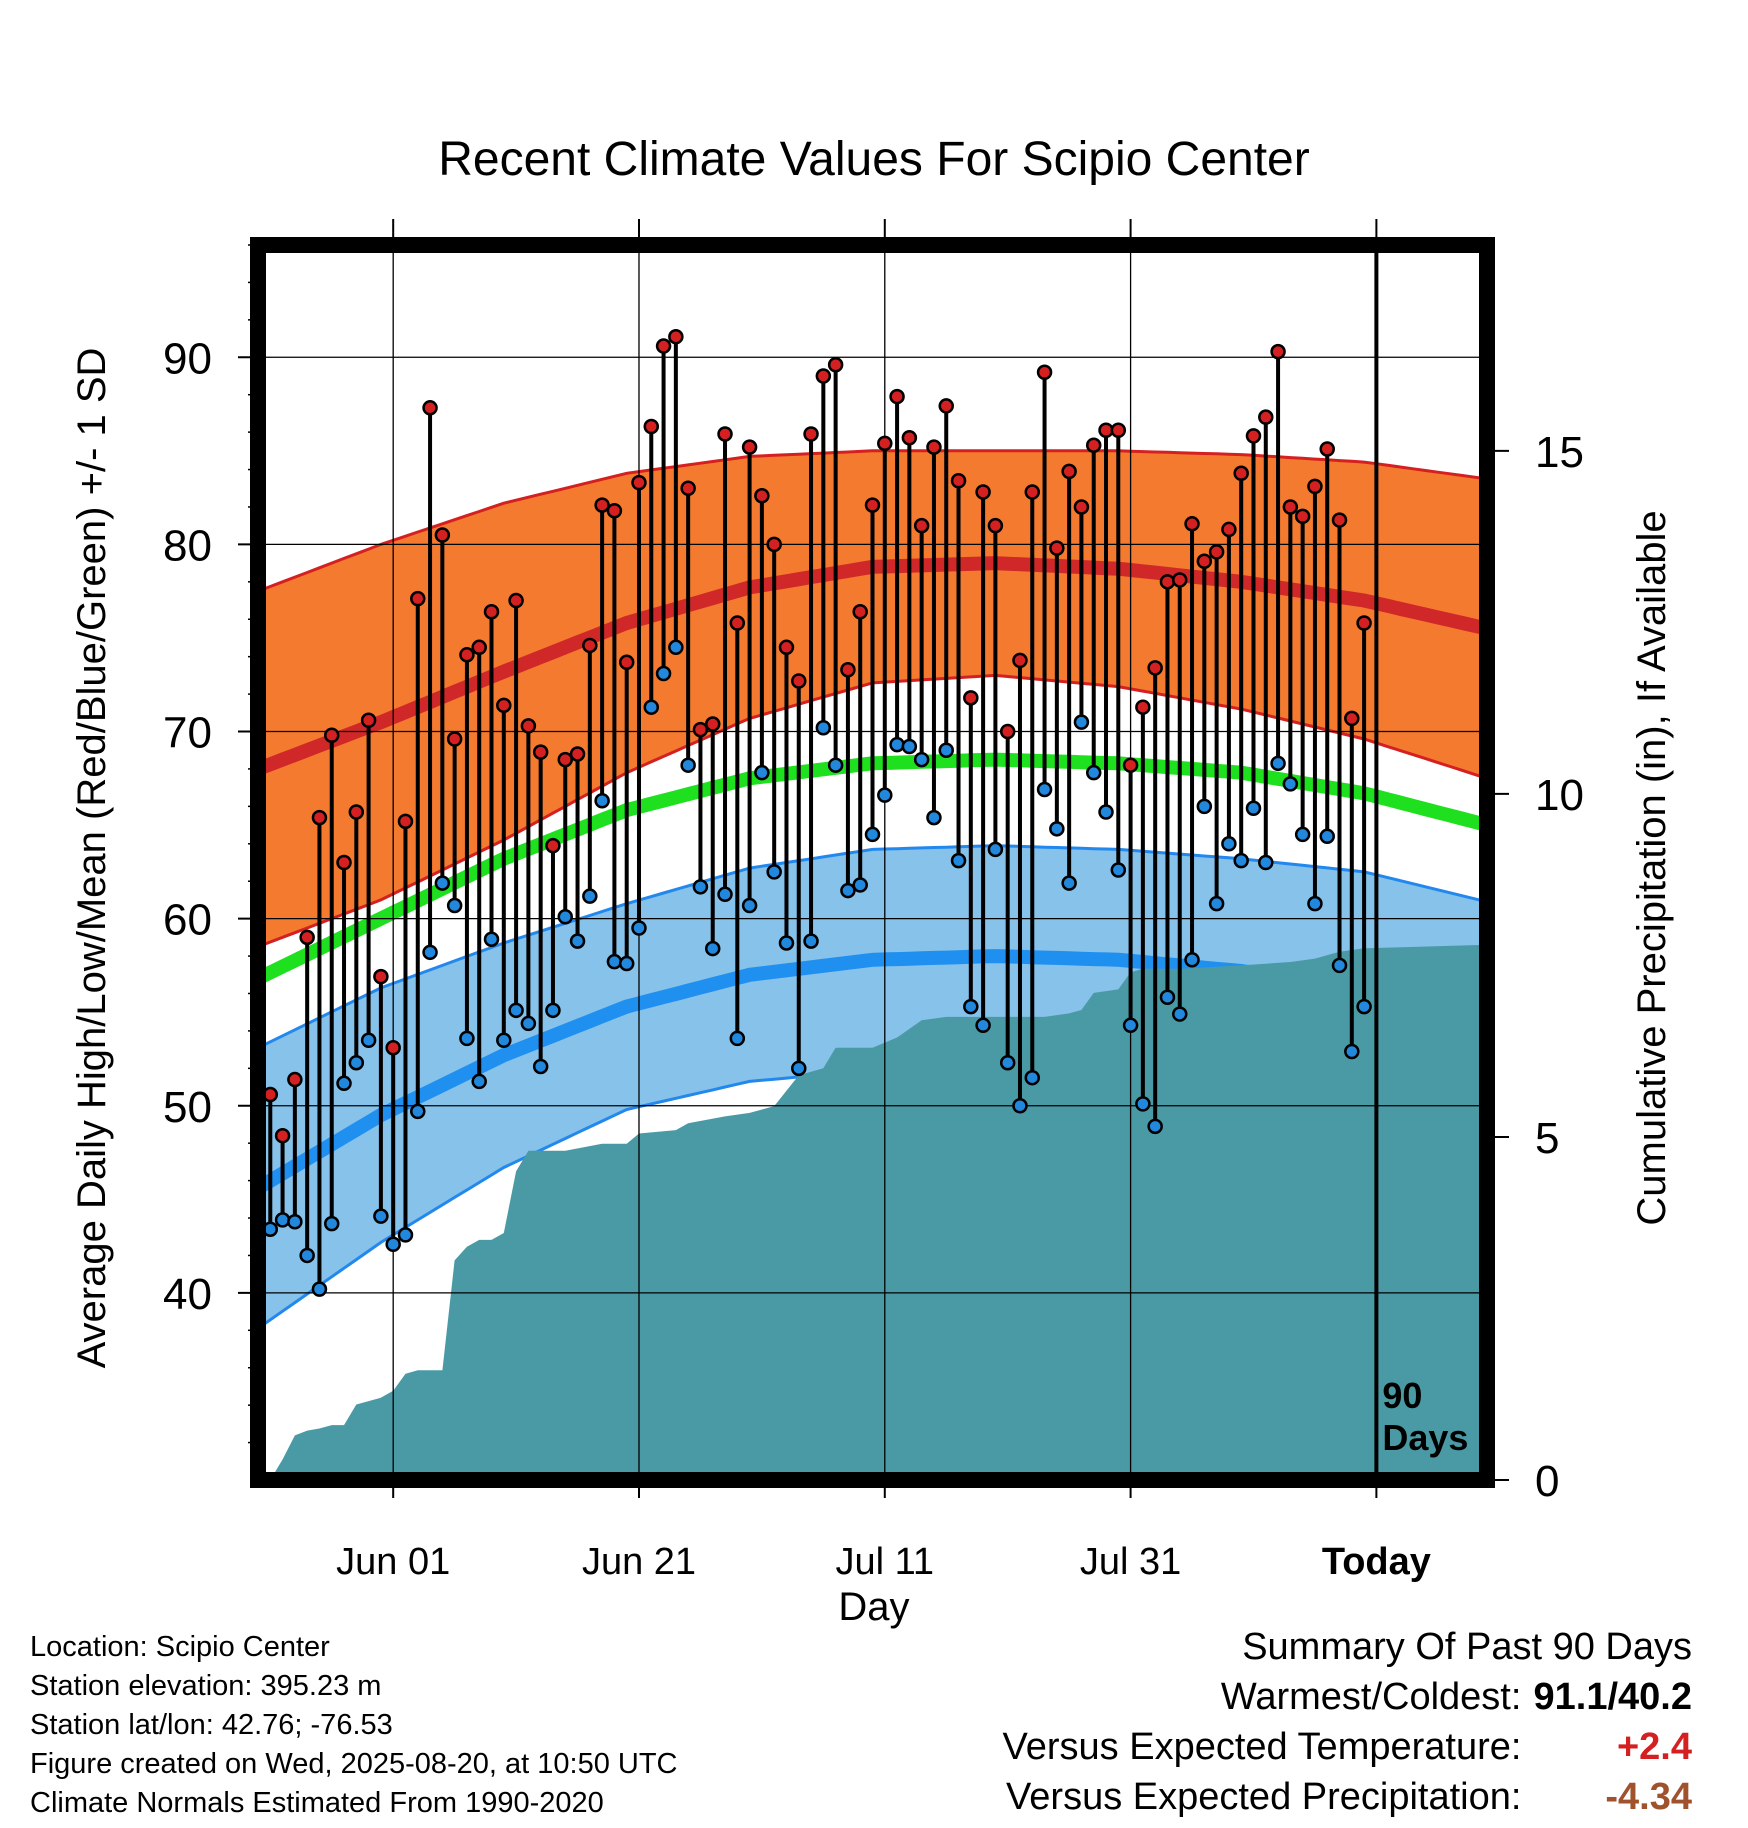  Describe the element at coordinates (187, 545) in the screenshot. I see `y-tick-label: 80` at that location.